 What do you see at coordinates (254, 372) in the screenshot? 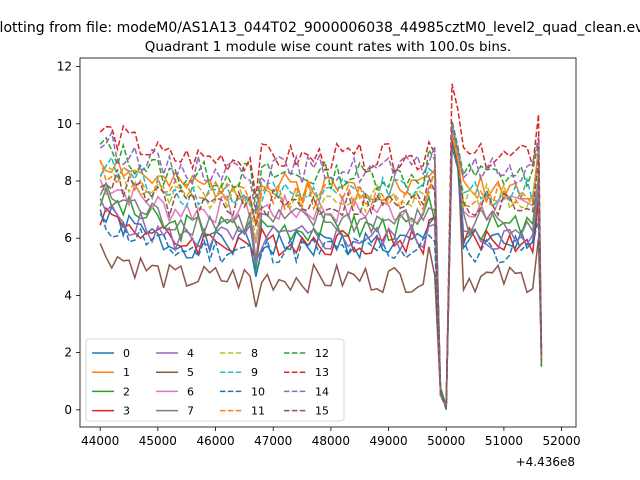
I see `legend-label: 9` at bounding box center [254, 372].